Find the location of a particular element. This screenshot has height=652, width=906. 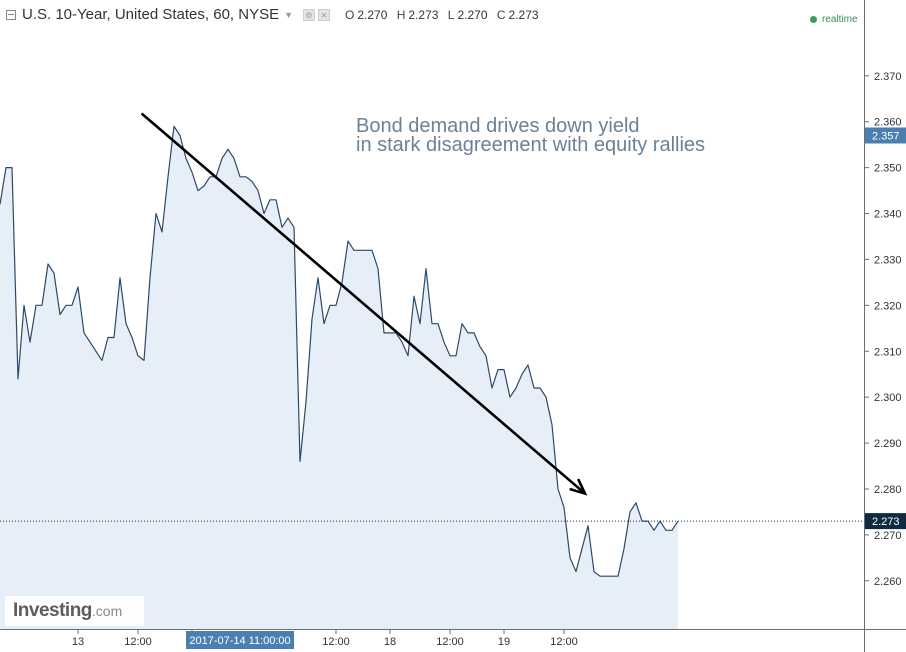

ohlc-high-value: 2.273 is located at coordinates (423, 15).